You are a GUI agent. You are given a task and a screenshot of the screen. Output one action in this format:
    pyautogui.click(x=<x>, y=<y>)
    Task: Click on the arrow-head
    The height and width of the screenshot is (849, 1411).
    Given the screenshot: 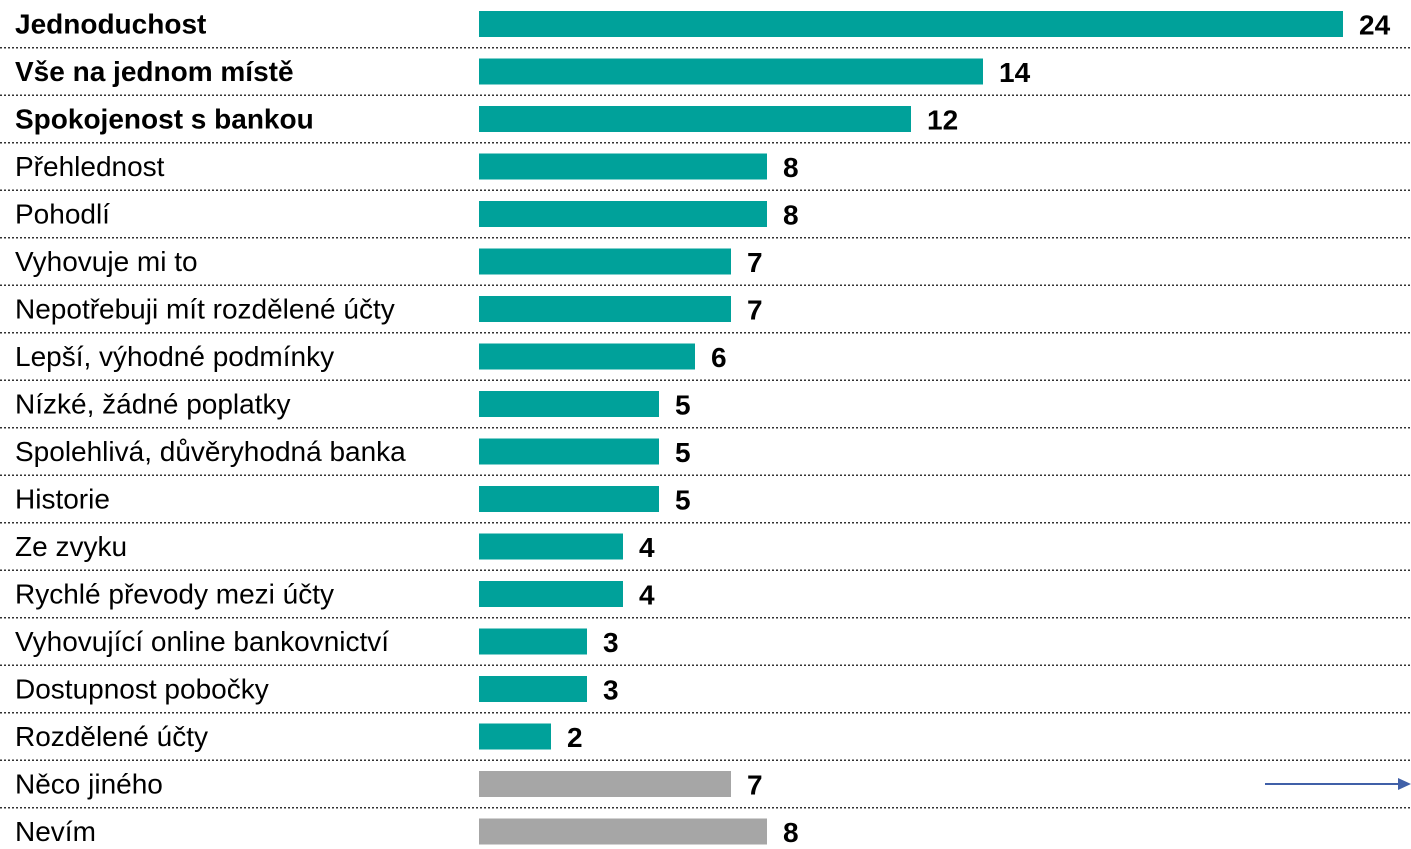 What is the action you would take?
    pyautogui.click(x=1404, y=784)
    